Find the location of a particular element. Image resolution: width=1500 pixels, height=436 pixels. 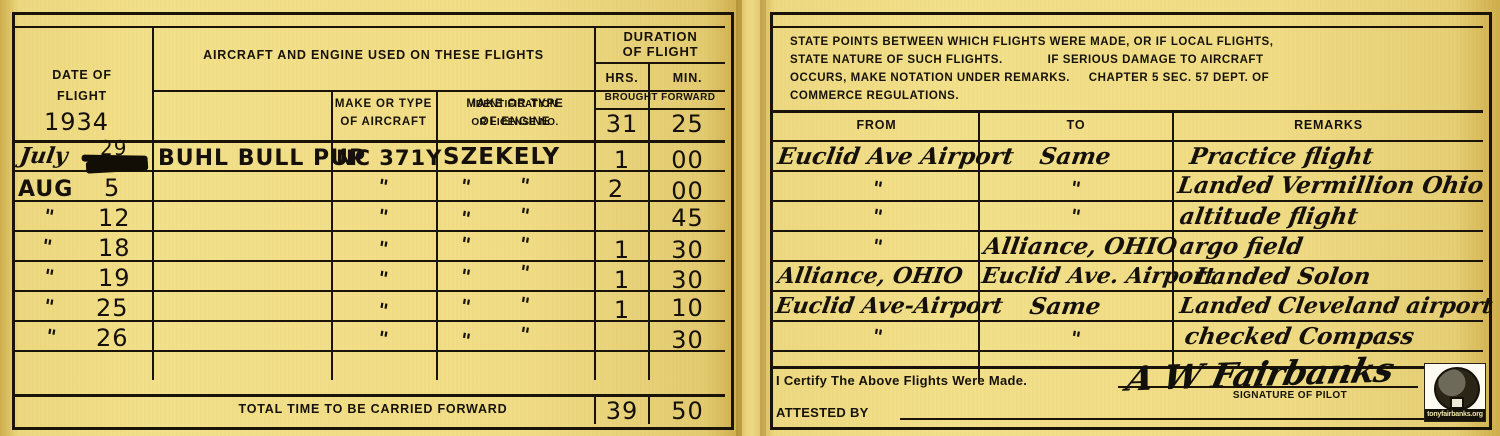

row-month: AUG is located at coordinates (46, 189).